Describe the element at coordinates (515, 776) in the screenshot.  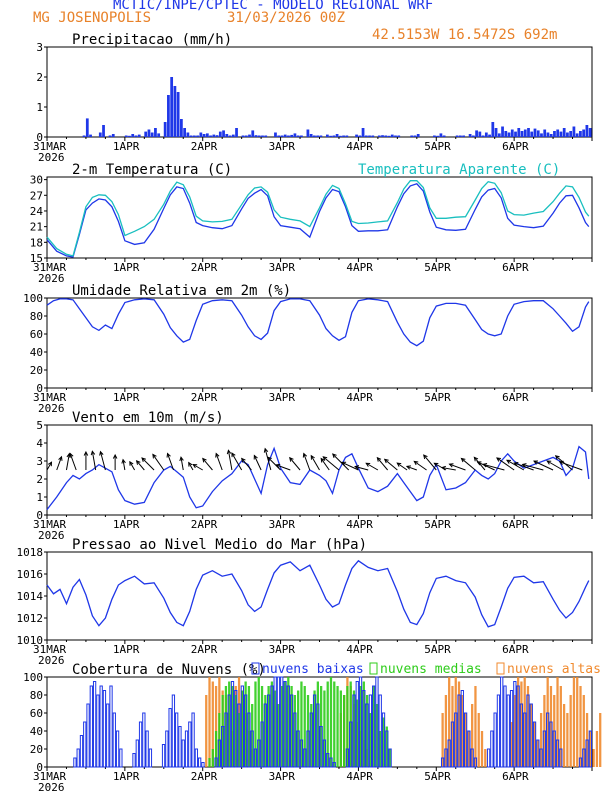
I see `clouds-xtick-label: 6APR` at that location.